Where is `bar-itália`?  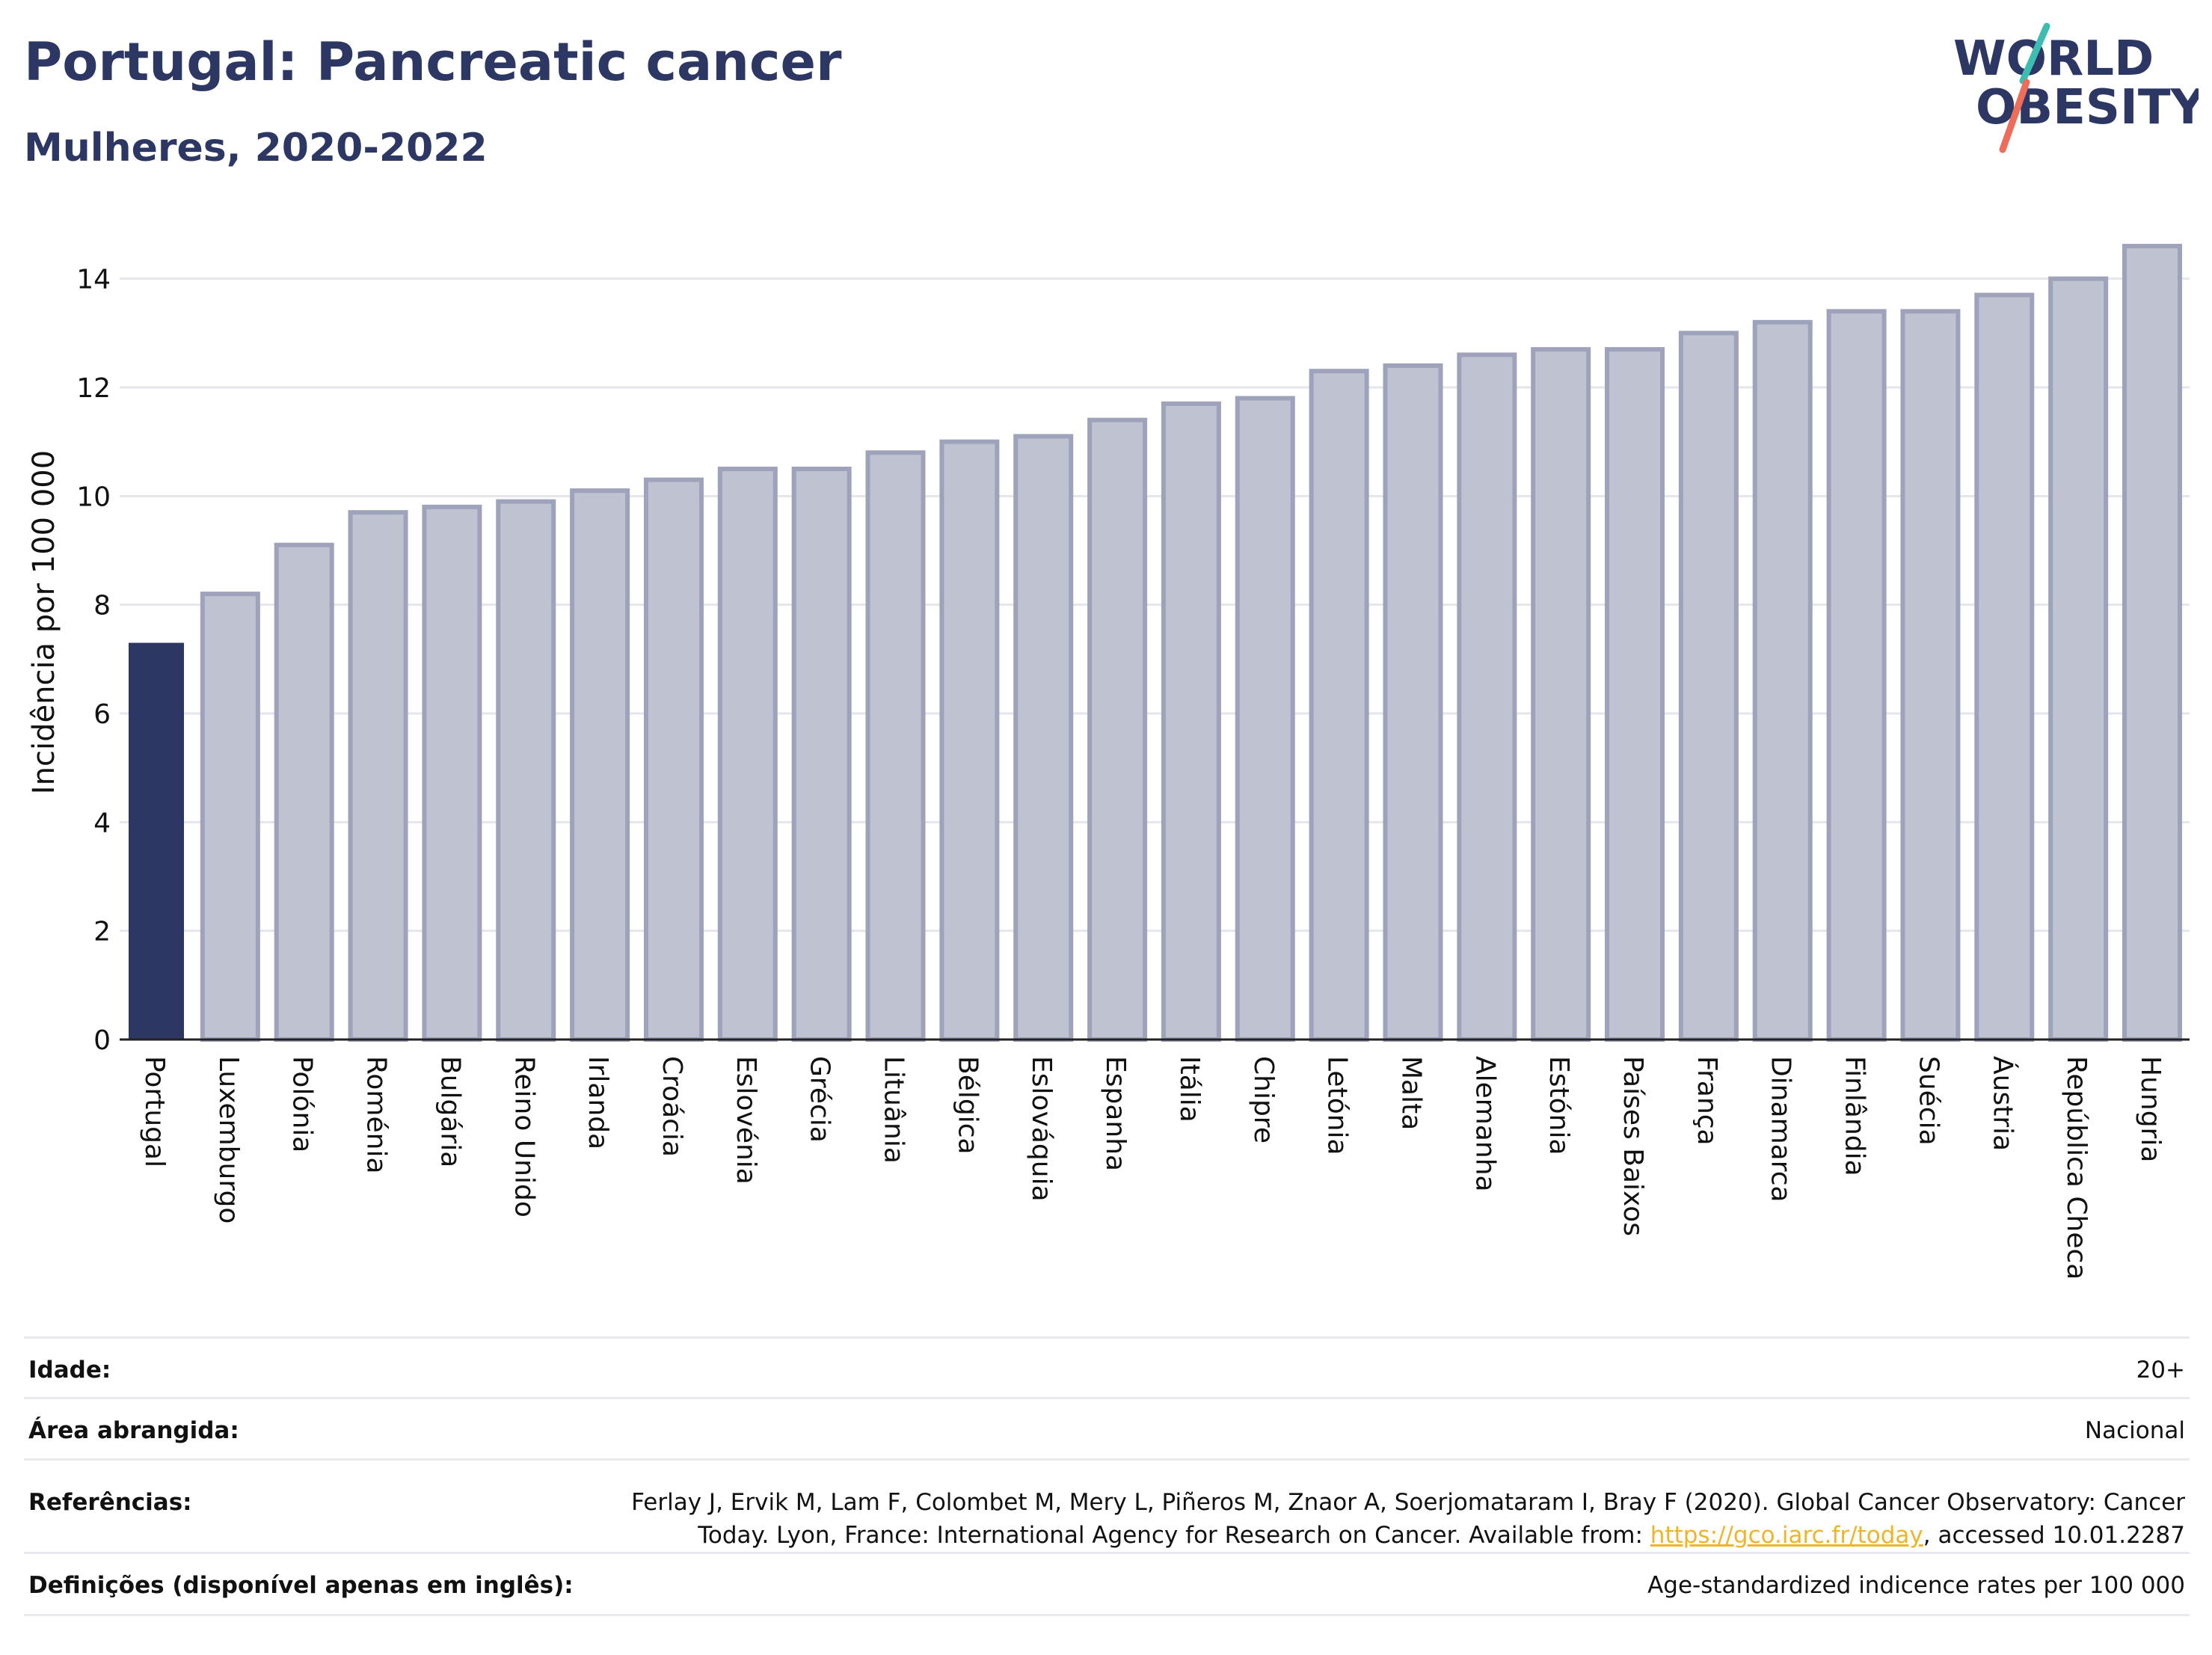
bar-itália is located at coordinates (1191, 721).